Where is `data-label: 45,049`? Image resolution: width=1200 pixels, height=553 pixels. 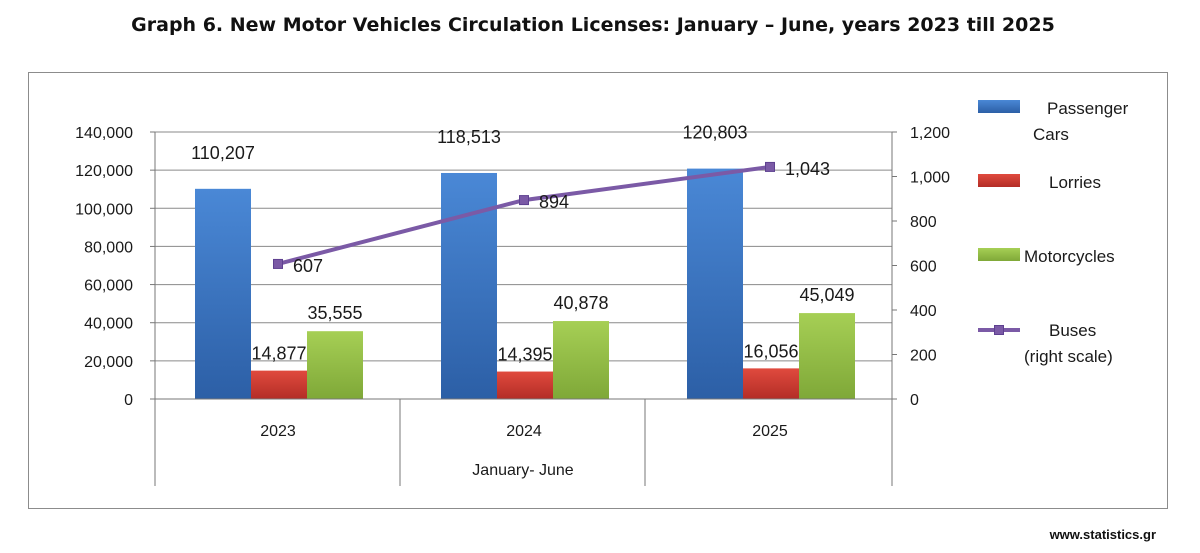 data-label: 45,049 is located at coordinates (826, 295).